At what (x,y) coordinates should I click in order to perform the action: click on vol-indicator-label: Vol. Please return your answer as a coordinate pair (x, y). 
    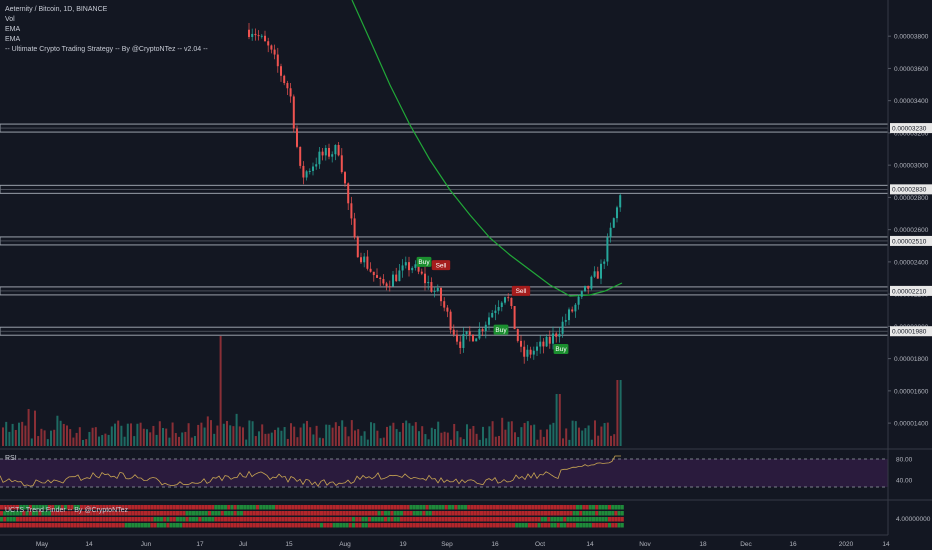
    Looking at the image, I should click on (10, 19).